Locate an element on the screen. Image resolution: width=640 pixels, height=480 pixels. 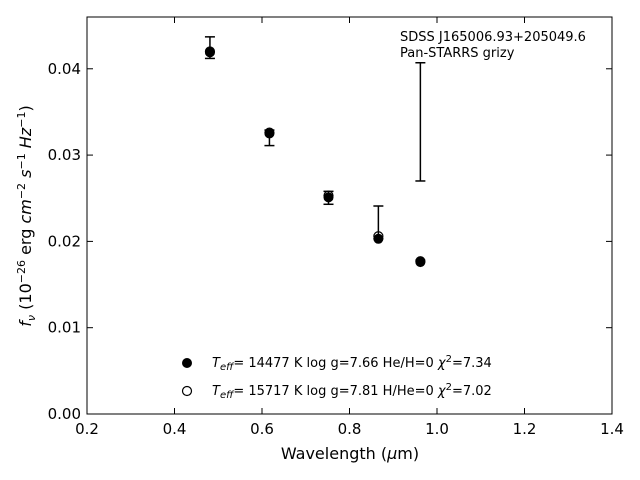
model-point-filled is located at coordinates (378, 238).